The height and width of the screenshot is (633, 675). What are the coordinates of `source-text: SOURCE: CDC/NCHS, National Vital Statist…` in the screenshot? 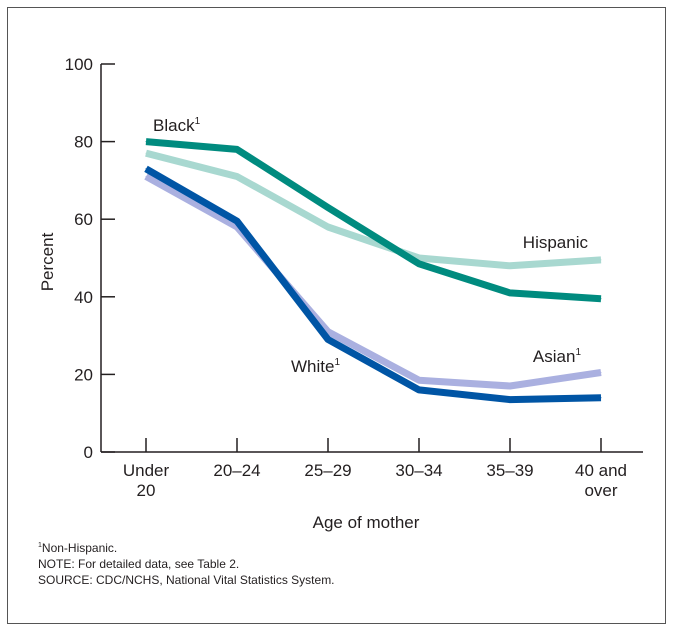 It's located at (186, 580).